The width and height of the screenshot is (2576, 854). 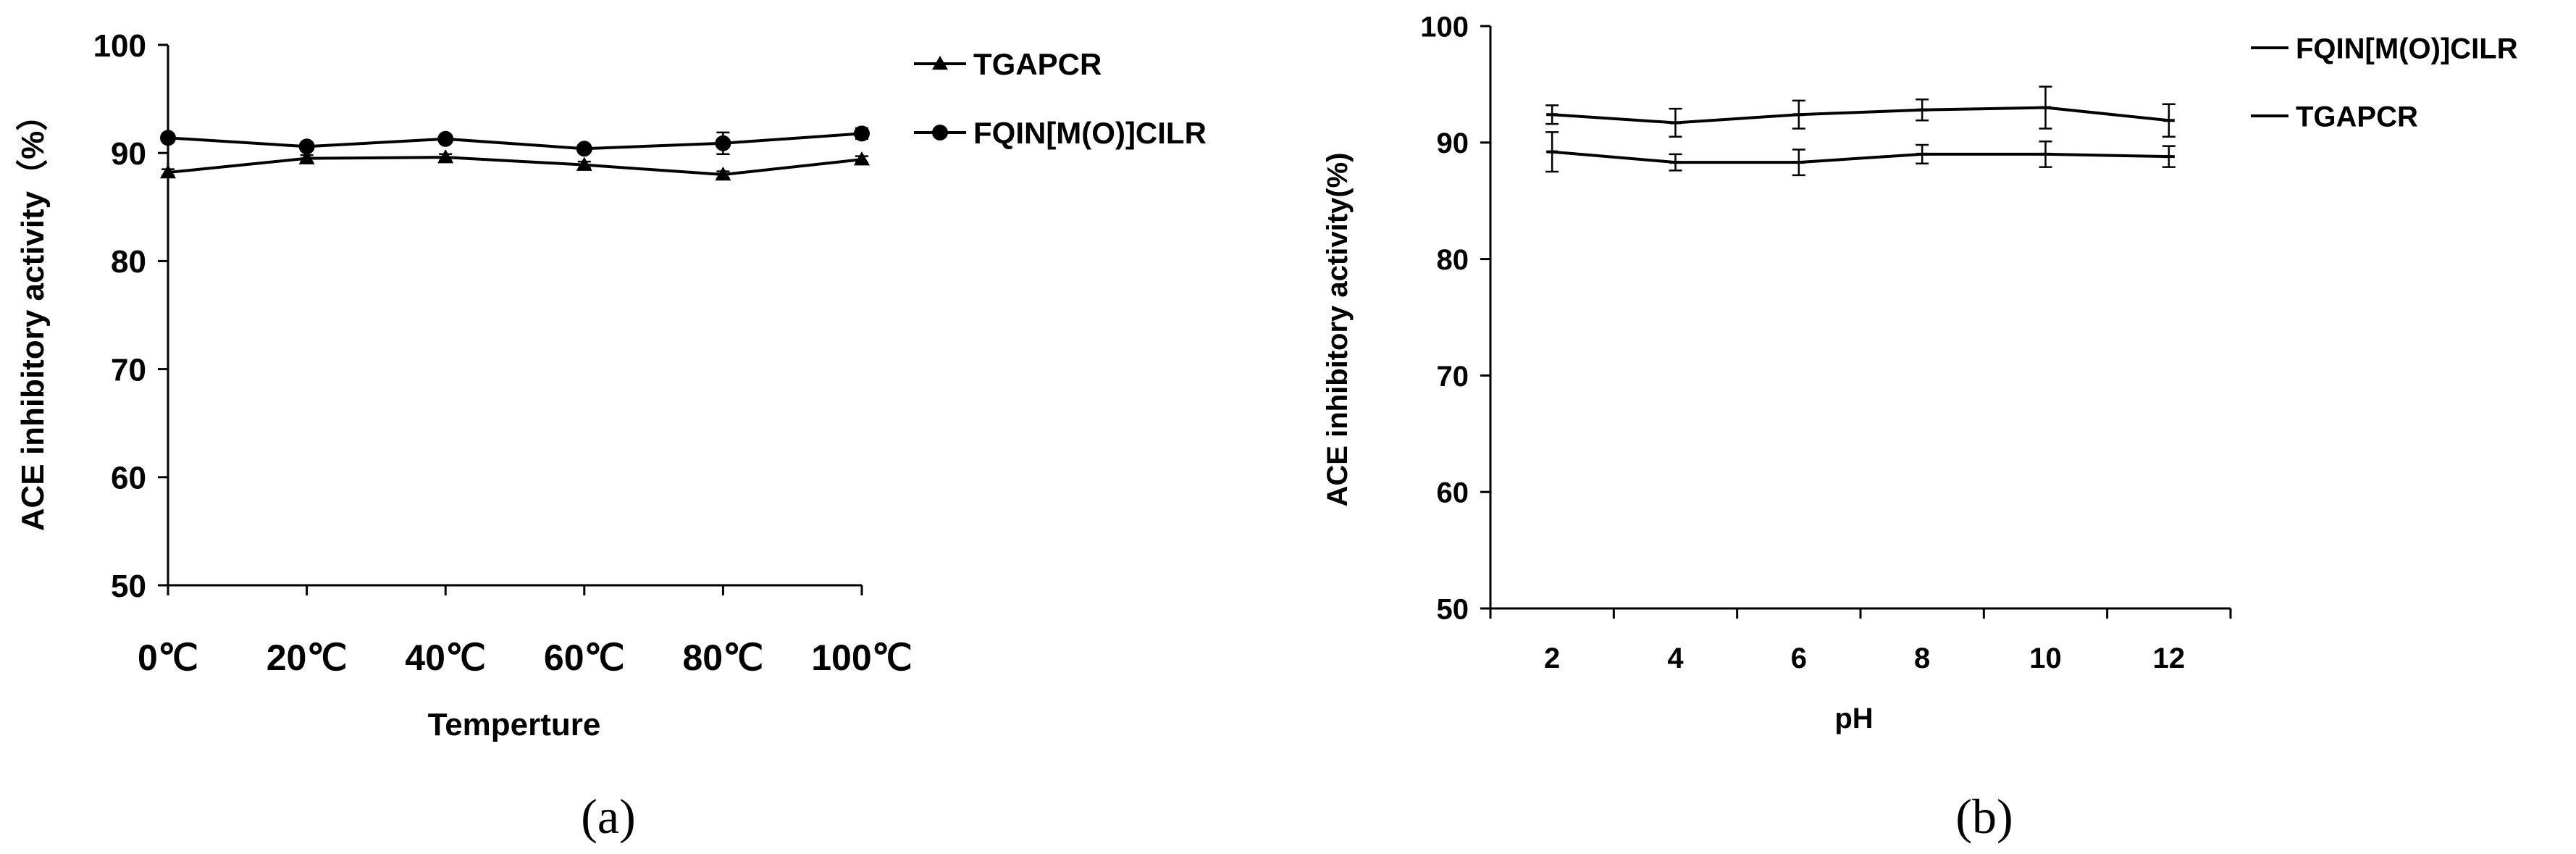 What do you see at coordinates (723, 658) in the screenshot?
I see `x-tick-label: 80℃` at bounding box center [723, 658].